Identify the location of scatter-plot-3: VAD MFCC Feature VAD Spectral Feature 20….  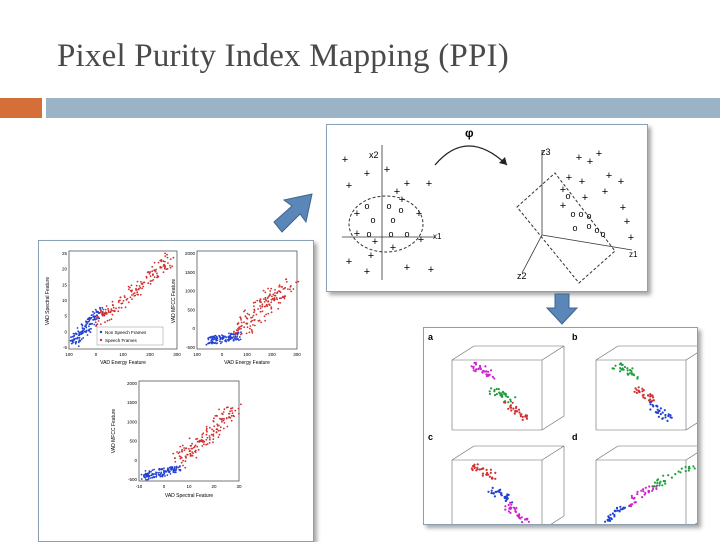
(176, 439).